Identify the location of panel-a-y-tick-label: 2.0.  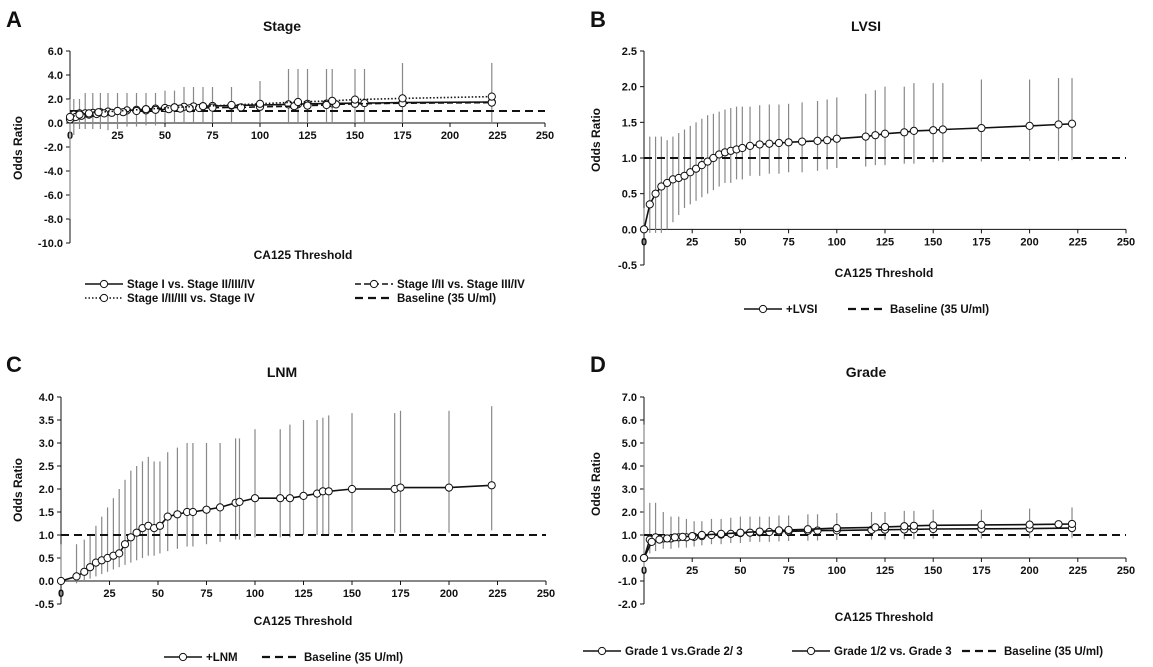
(55, 100).